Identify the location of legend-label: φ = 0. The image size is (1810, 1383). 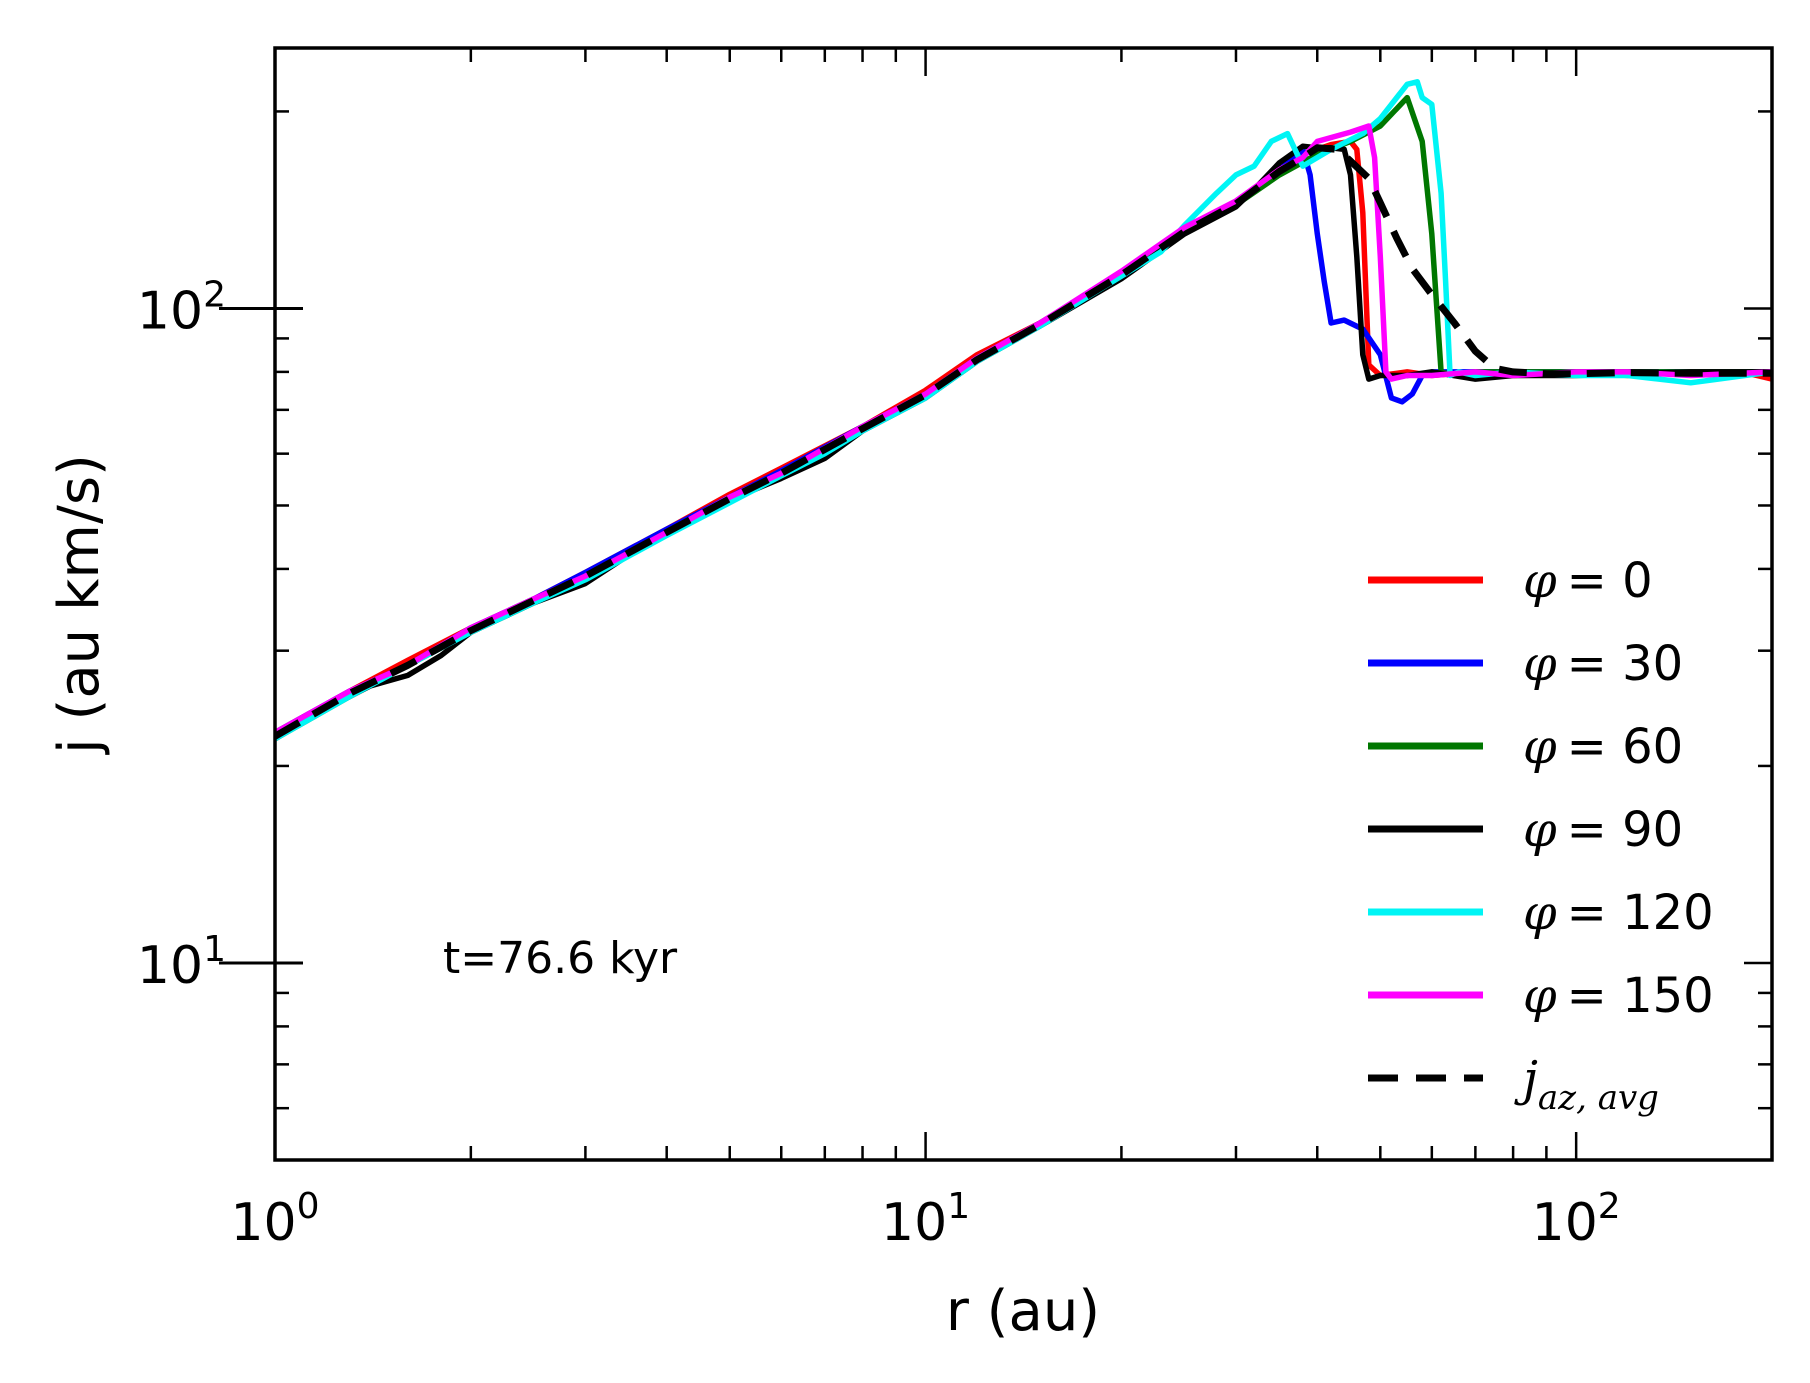
(1588, 581).